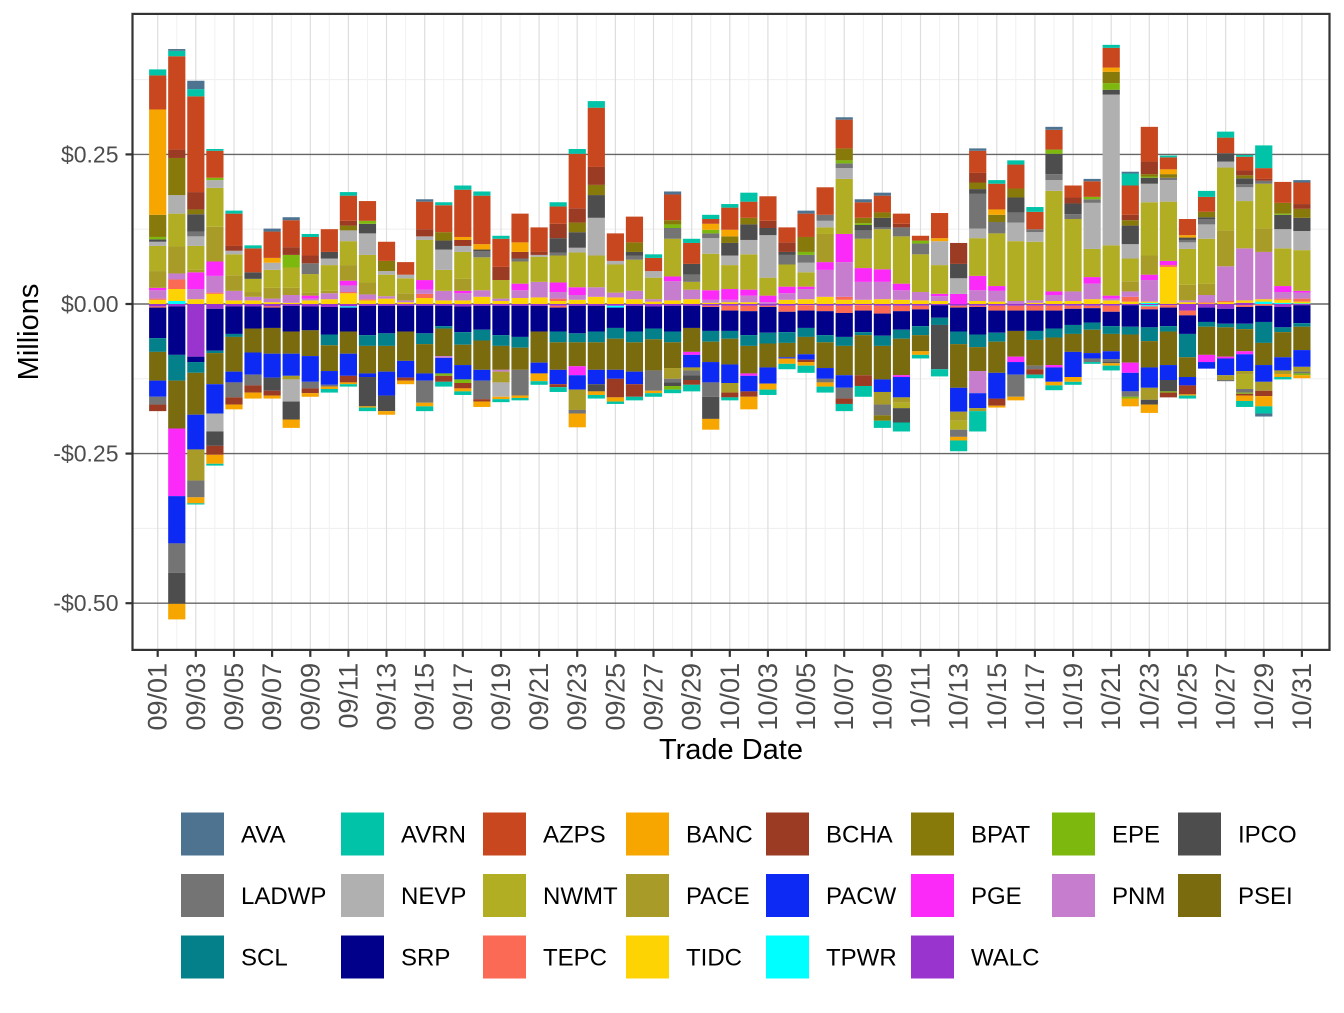 The width and height of the screenshot is (1344, 1013). Describe the element at coordinates (844, 697) in the screenshot. I see `svg-text: 10/07` at that location.